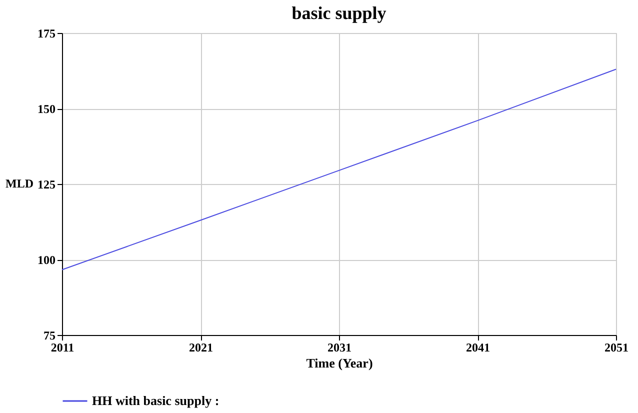 This screenshot has width=638, height=413. I want to click on legend-label: HH with basic supply :, so click(156, 400).